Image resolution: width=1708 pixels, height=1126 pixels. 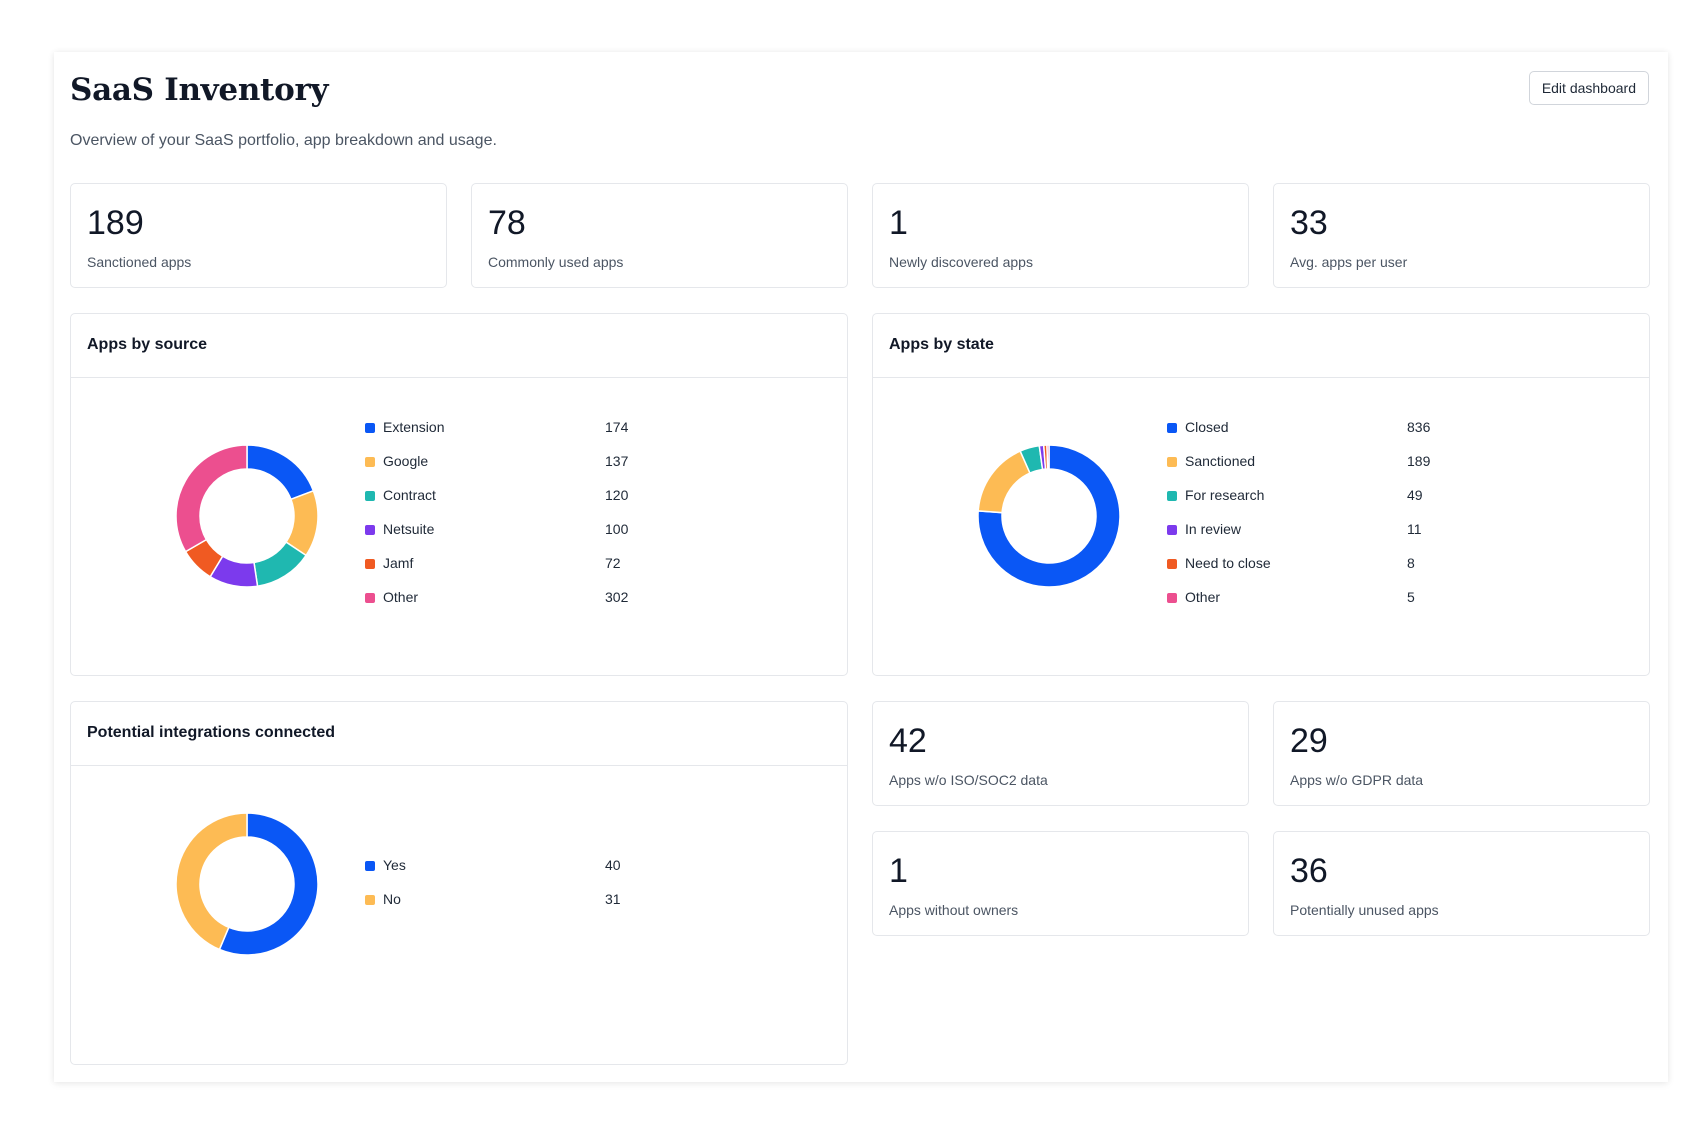 I want to click on panel-header: Apps by source, so click(x=459, y=346).